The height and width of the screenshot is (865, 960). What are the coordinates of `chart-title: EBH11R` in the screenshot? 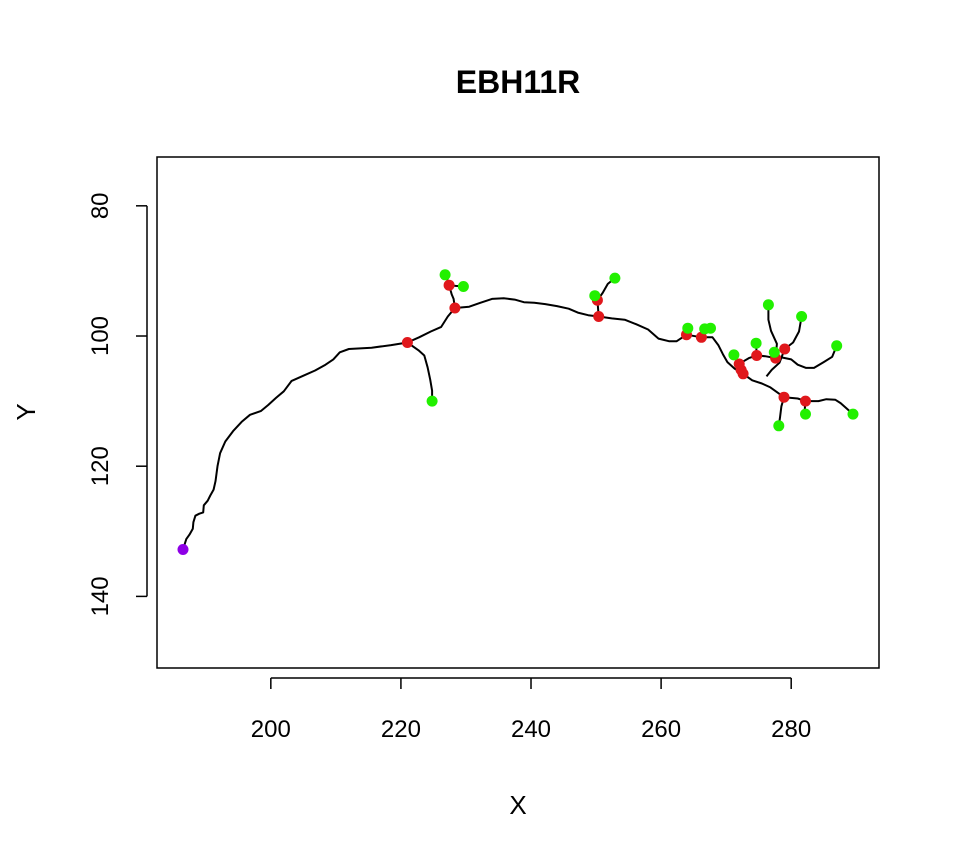 It's located at (518, 82).